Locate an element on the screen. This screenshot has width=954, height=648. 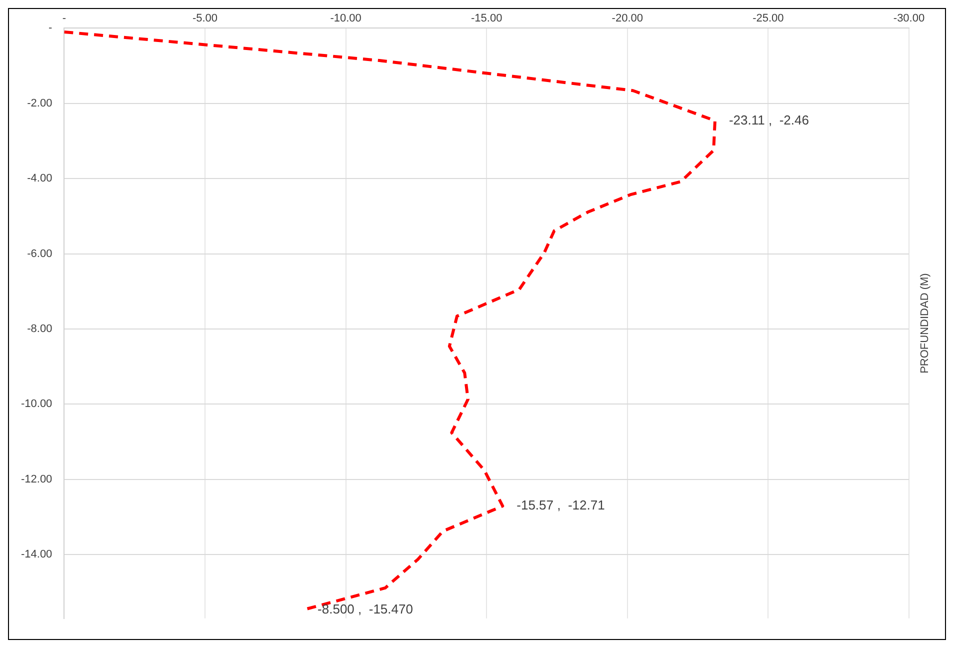
y-tick-label: -4.00 is located at coordinates (39, 178).